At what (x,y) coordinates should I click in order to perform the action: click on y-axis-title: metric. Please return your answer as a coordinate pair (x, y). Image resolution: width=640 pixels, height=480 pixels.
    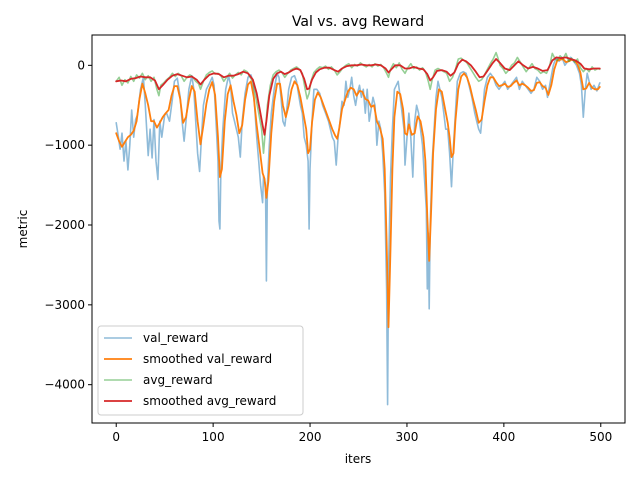
    Looking at the image, I should click on (23, 229).